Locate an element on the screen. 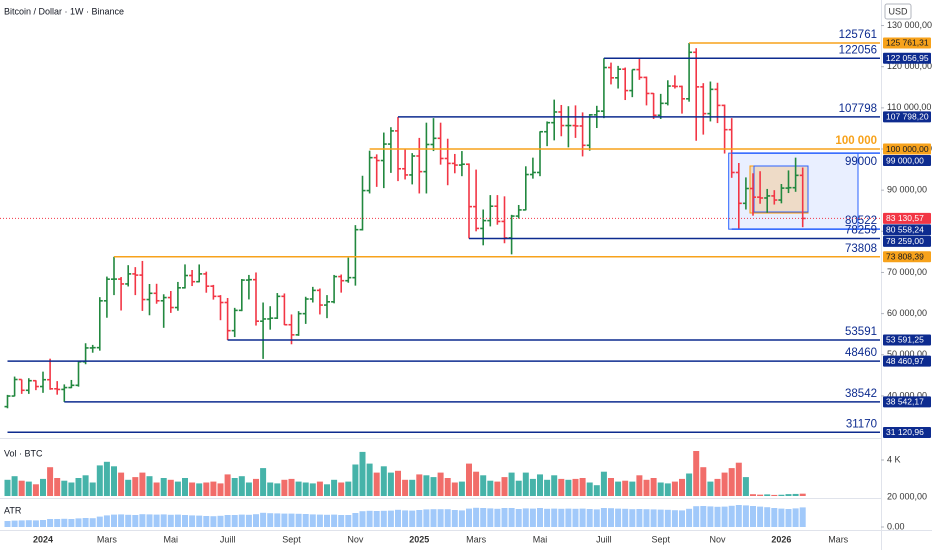 This screenshot has height=555, width=932. pane-title: Bitcoin / Dollar · 1W · Binance is located at coordinates (64, 11).